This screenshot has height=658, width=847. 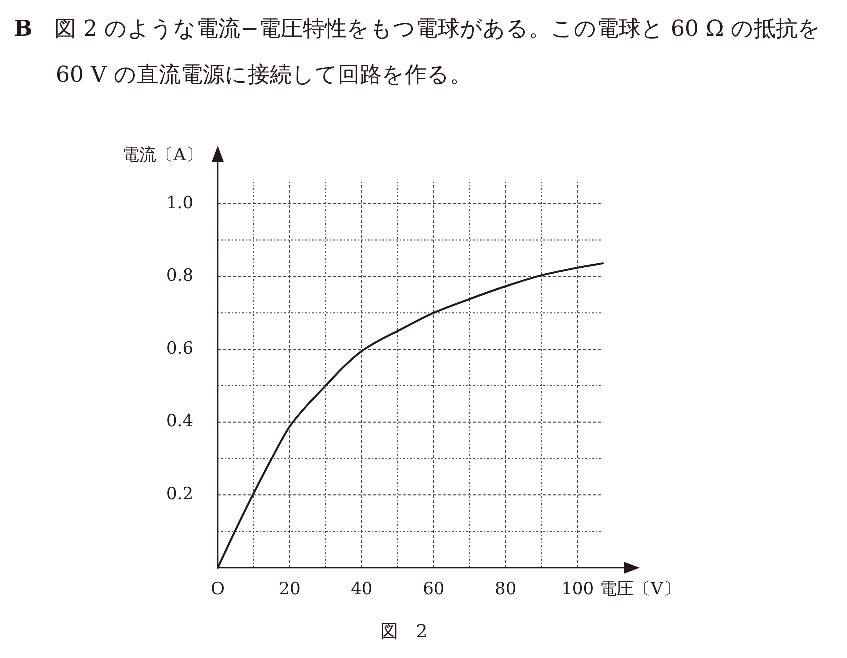 I want to click on y-axis-title: 電流〔A〕, so click(x=162, y=155).